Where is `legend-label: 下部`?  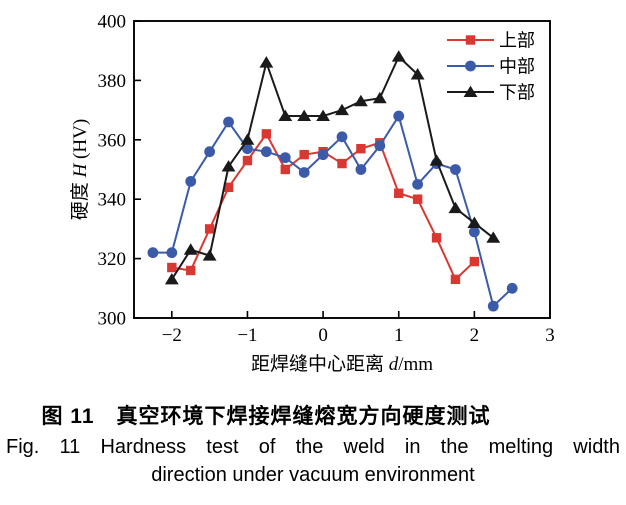
legend-label: 下部 is located at coordinates (517, 93).